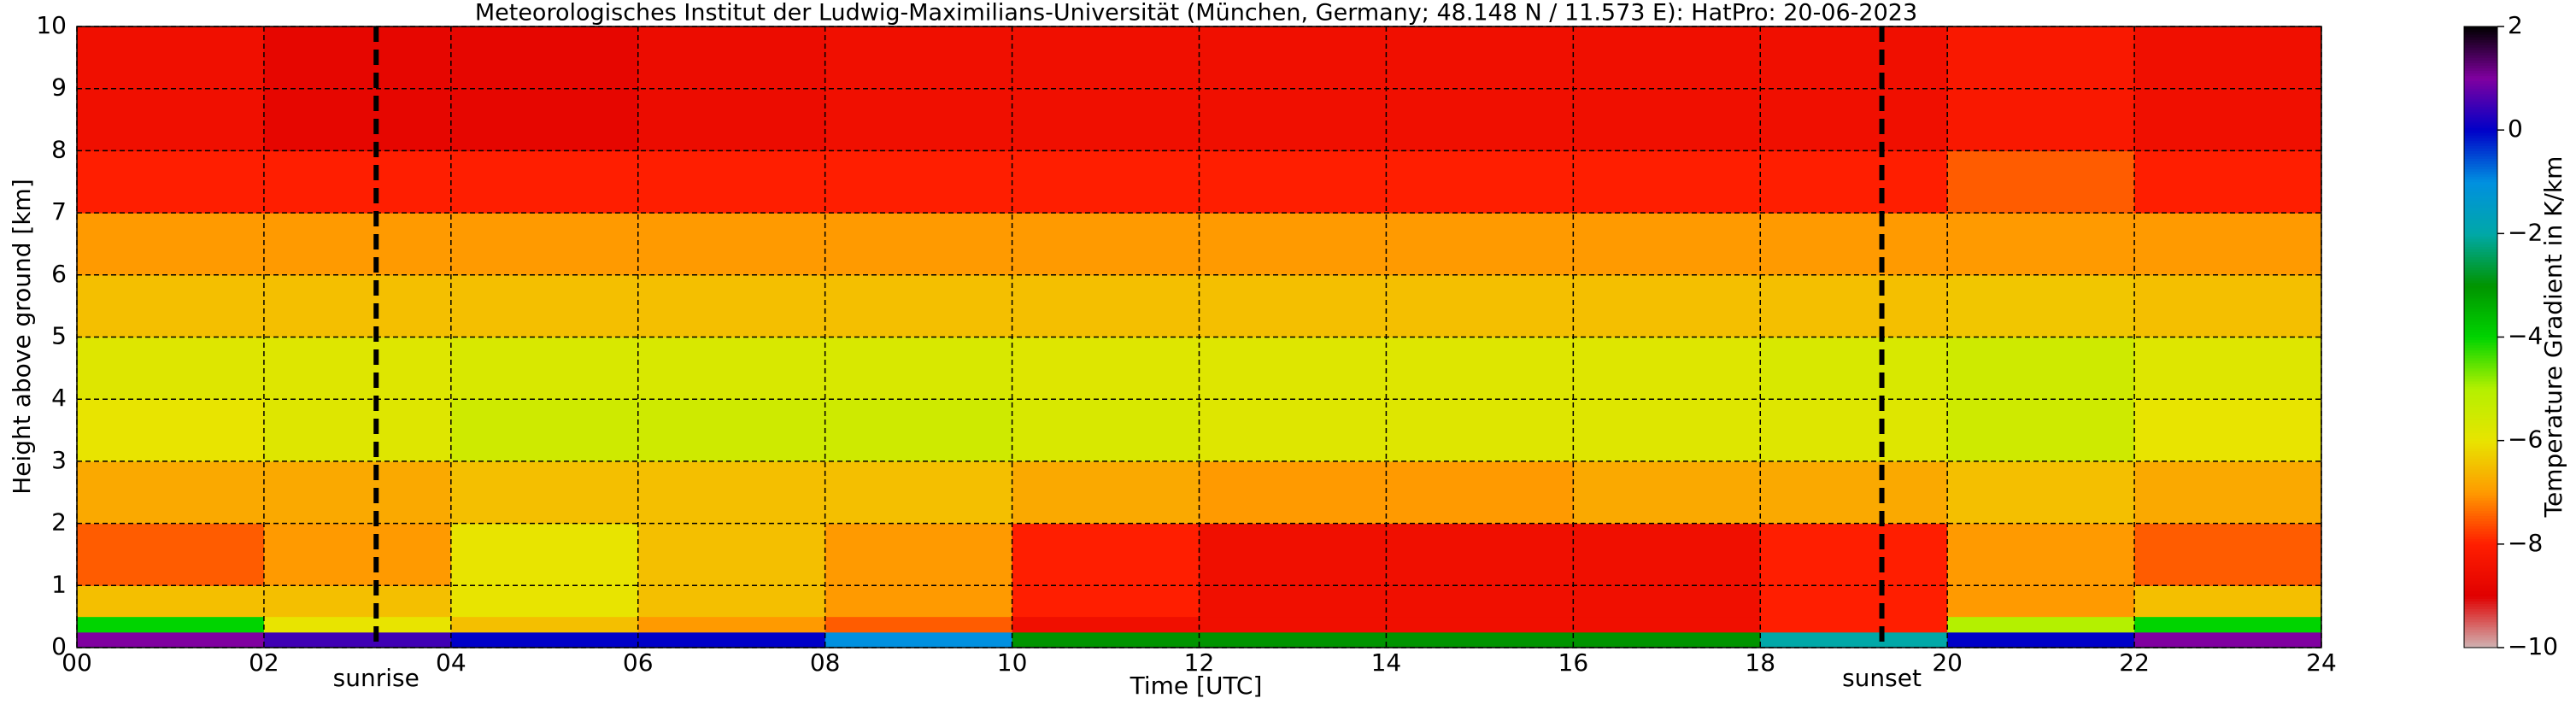  What do you see at coordinates (1760, 662) in the screenshot?
I see `x-tick-label: 18` at bounding box center [1760, 662].